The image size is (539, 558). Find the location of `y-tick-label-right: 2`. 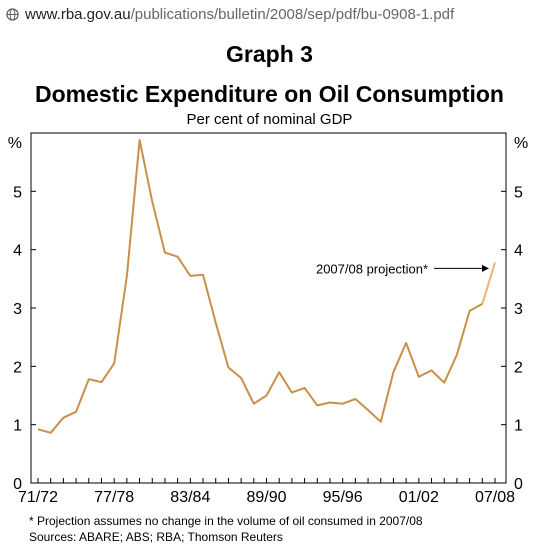

y-tick-label-right: 2 is located at coordinates (518, 367).